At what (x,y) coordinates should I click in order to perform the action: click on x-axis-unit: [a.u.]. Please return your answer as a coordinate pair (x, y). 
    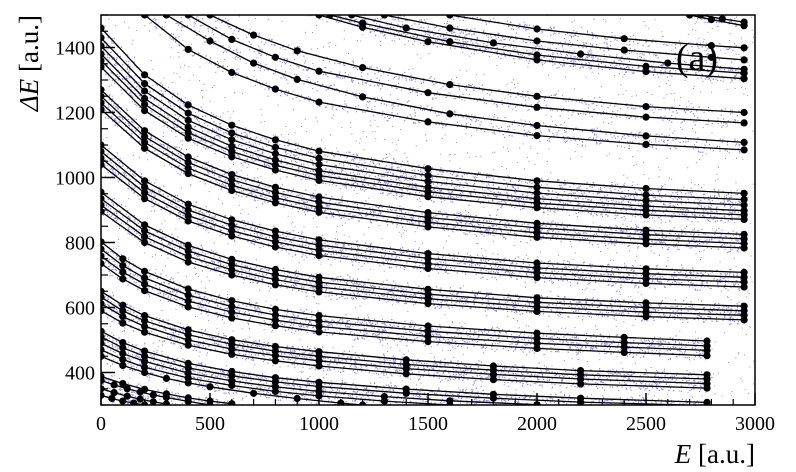
    Looking at the image, I should click on (723, 454).